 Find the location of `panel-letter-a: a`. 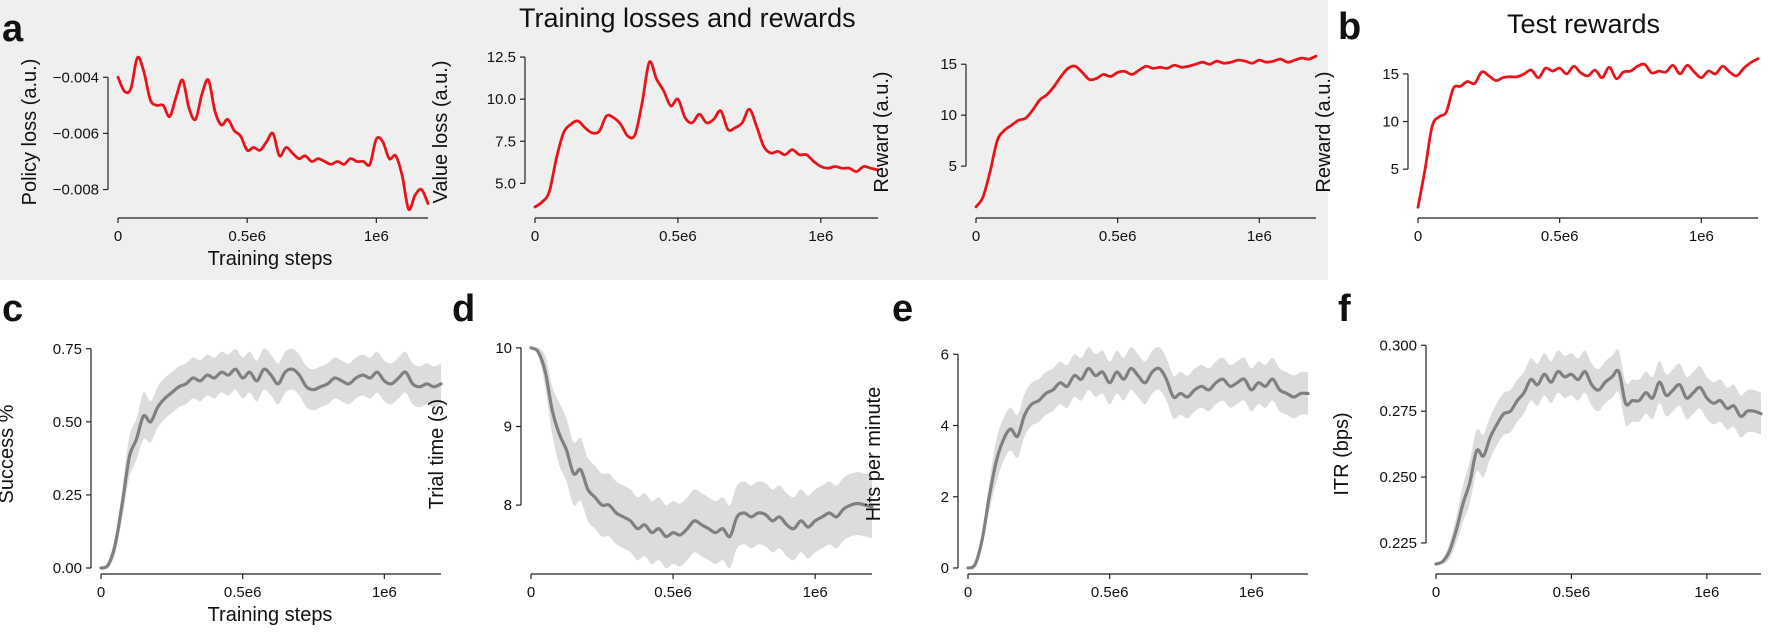

panel-letter-a: a is located at coordinates (13, 29).